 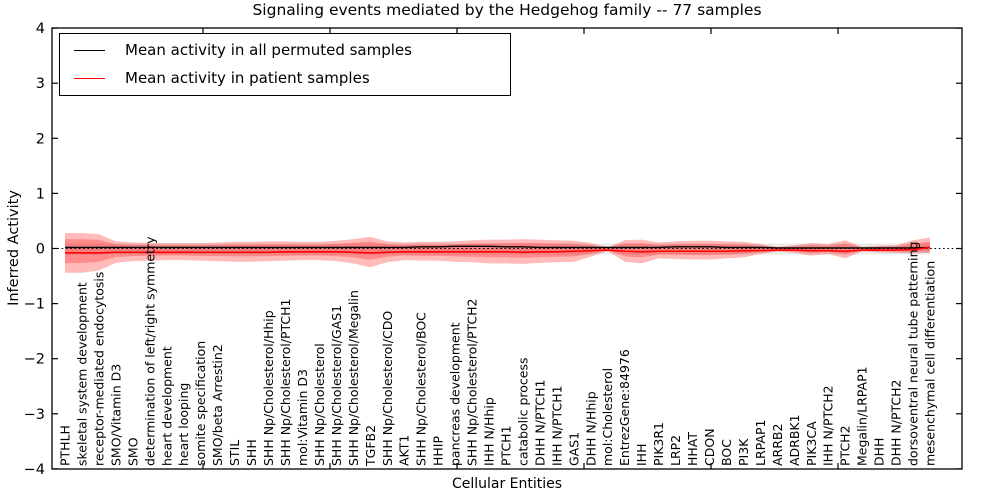 I want to click on x-category-label: HHIP, so click(x=438, y=451).